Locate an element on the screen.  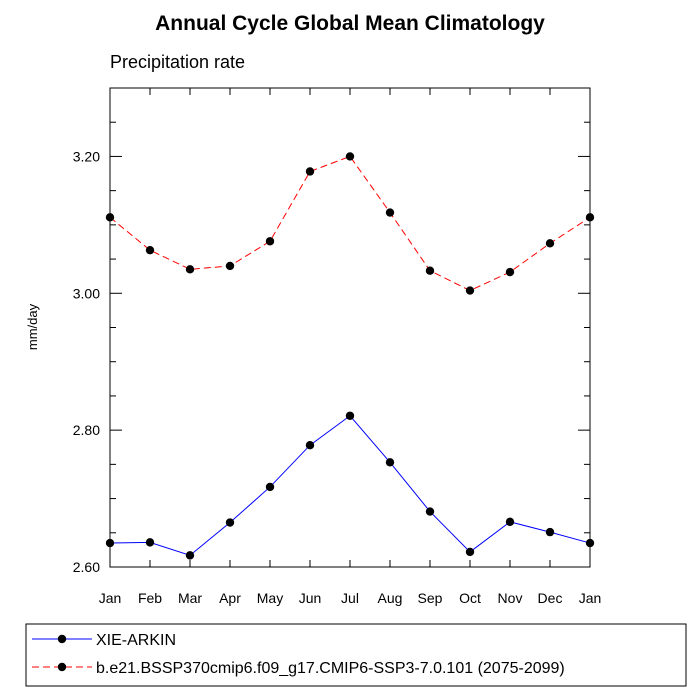
x-tick-label: Aug is located at coordinates (390, 598).